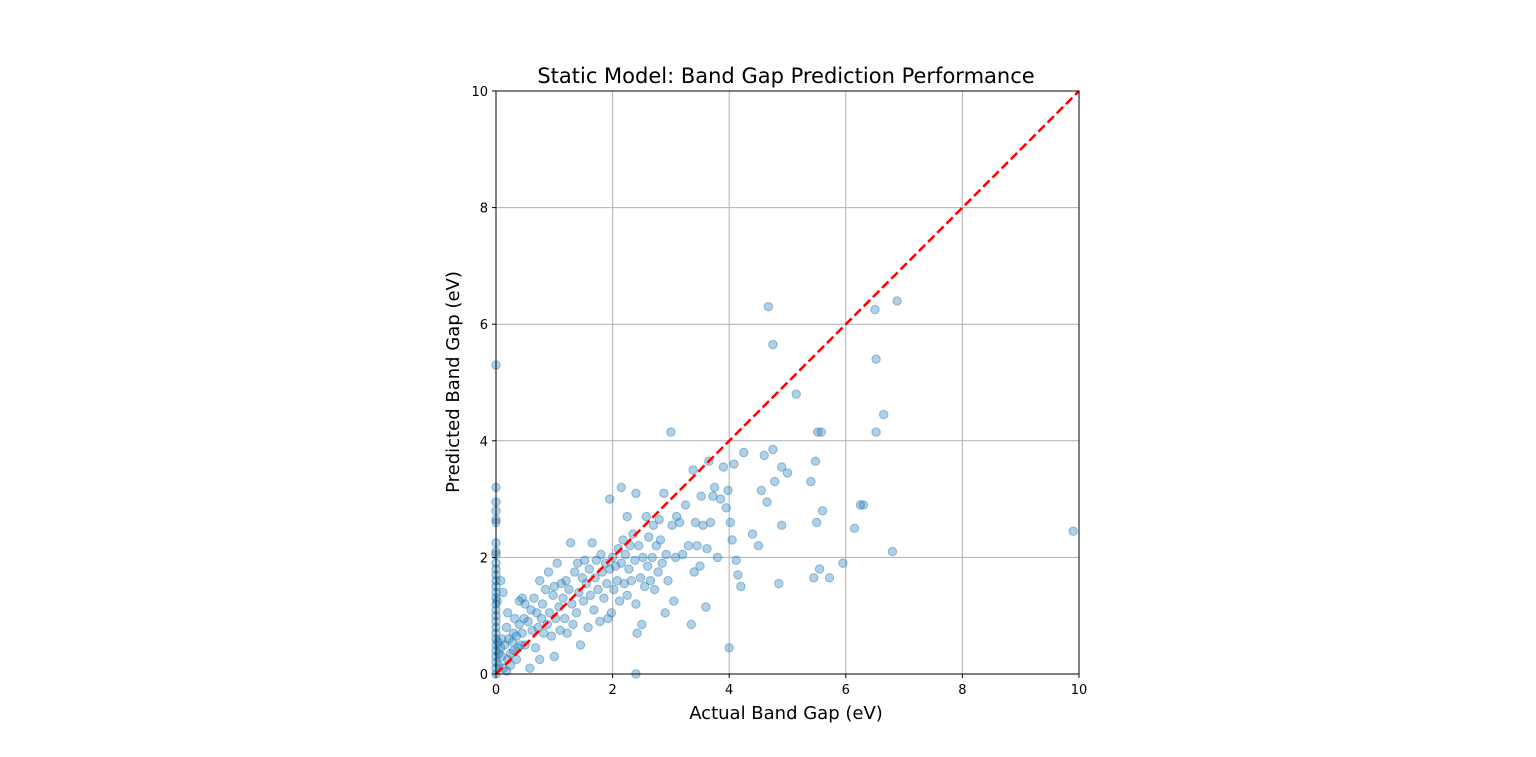 This screenshot has height=757, width=1536. What do you see at coordinates (786, 713) in the screenshot?
I see `x-axis-label: Actual Band Gap (eV)` at bounding box center [786, 713].